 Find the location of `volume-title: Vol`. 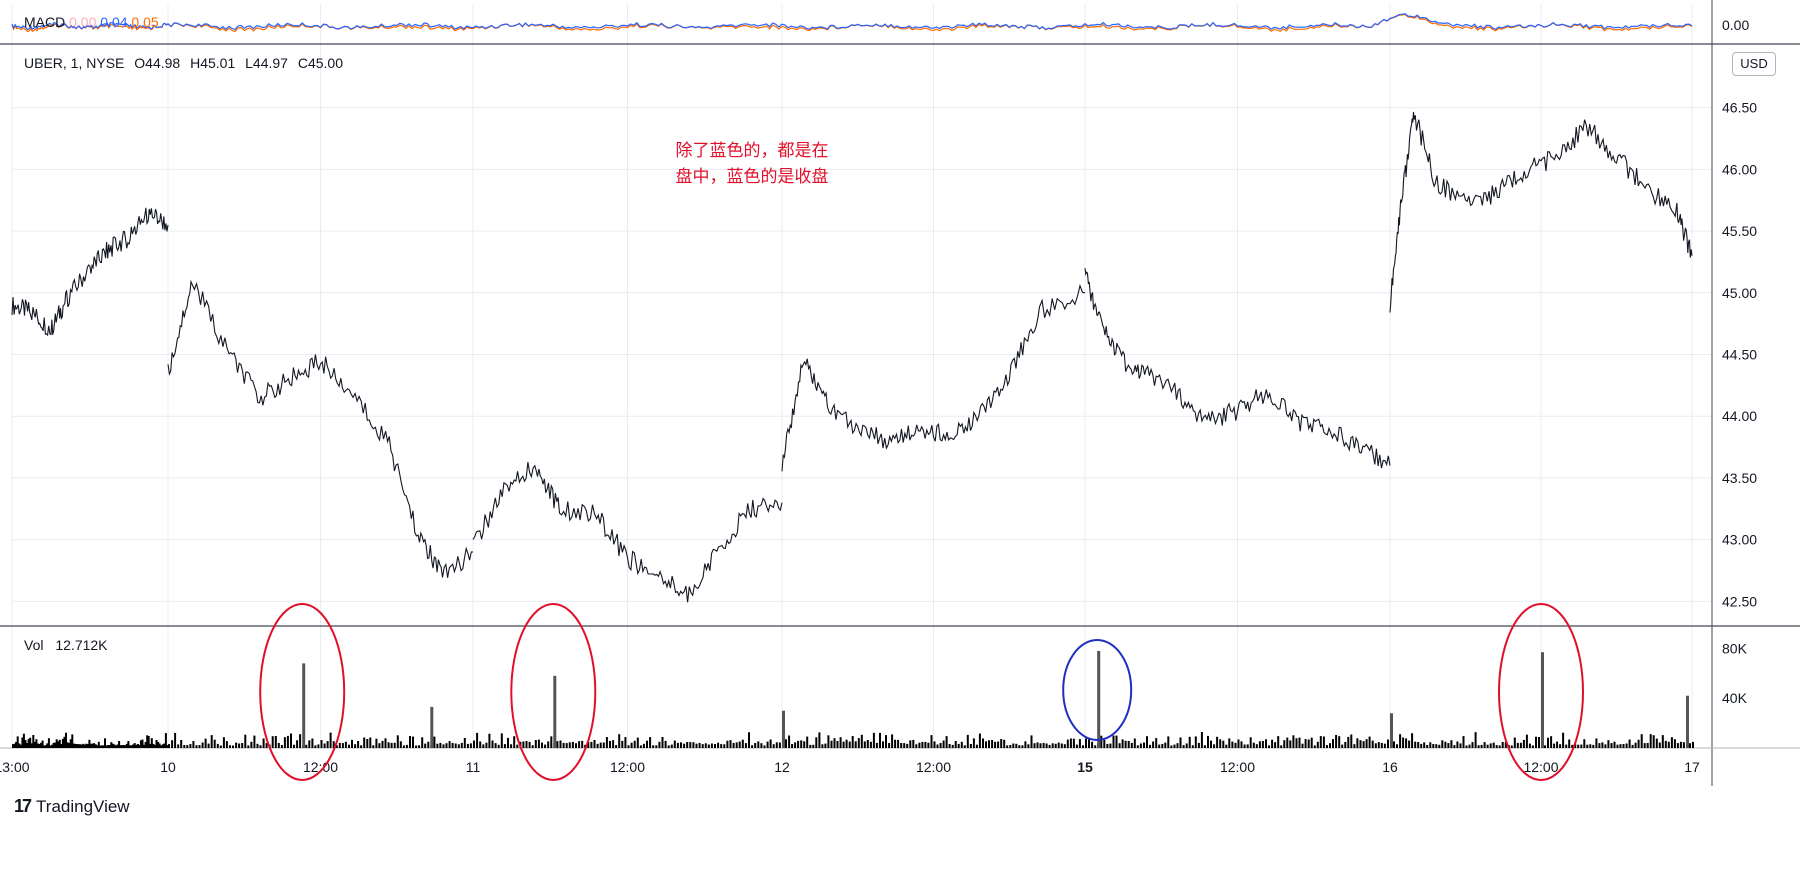

volume-title: Vol is located at coordinates (34, 645).